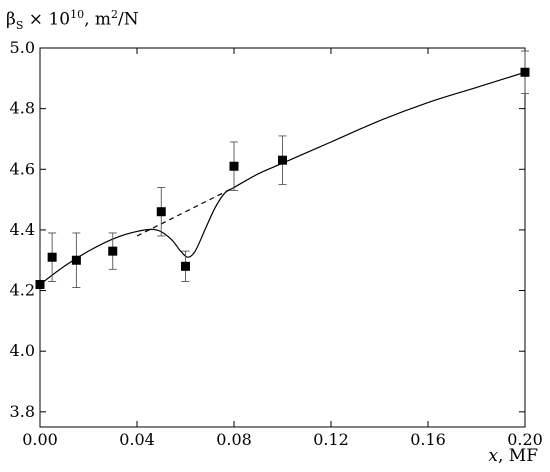 This screenshot has width=550, height=472. What do you see at coordinates (234, 439) in the screenshot?
I see `x-tick-label: 0.08` at bounding box center [234, 439].